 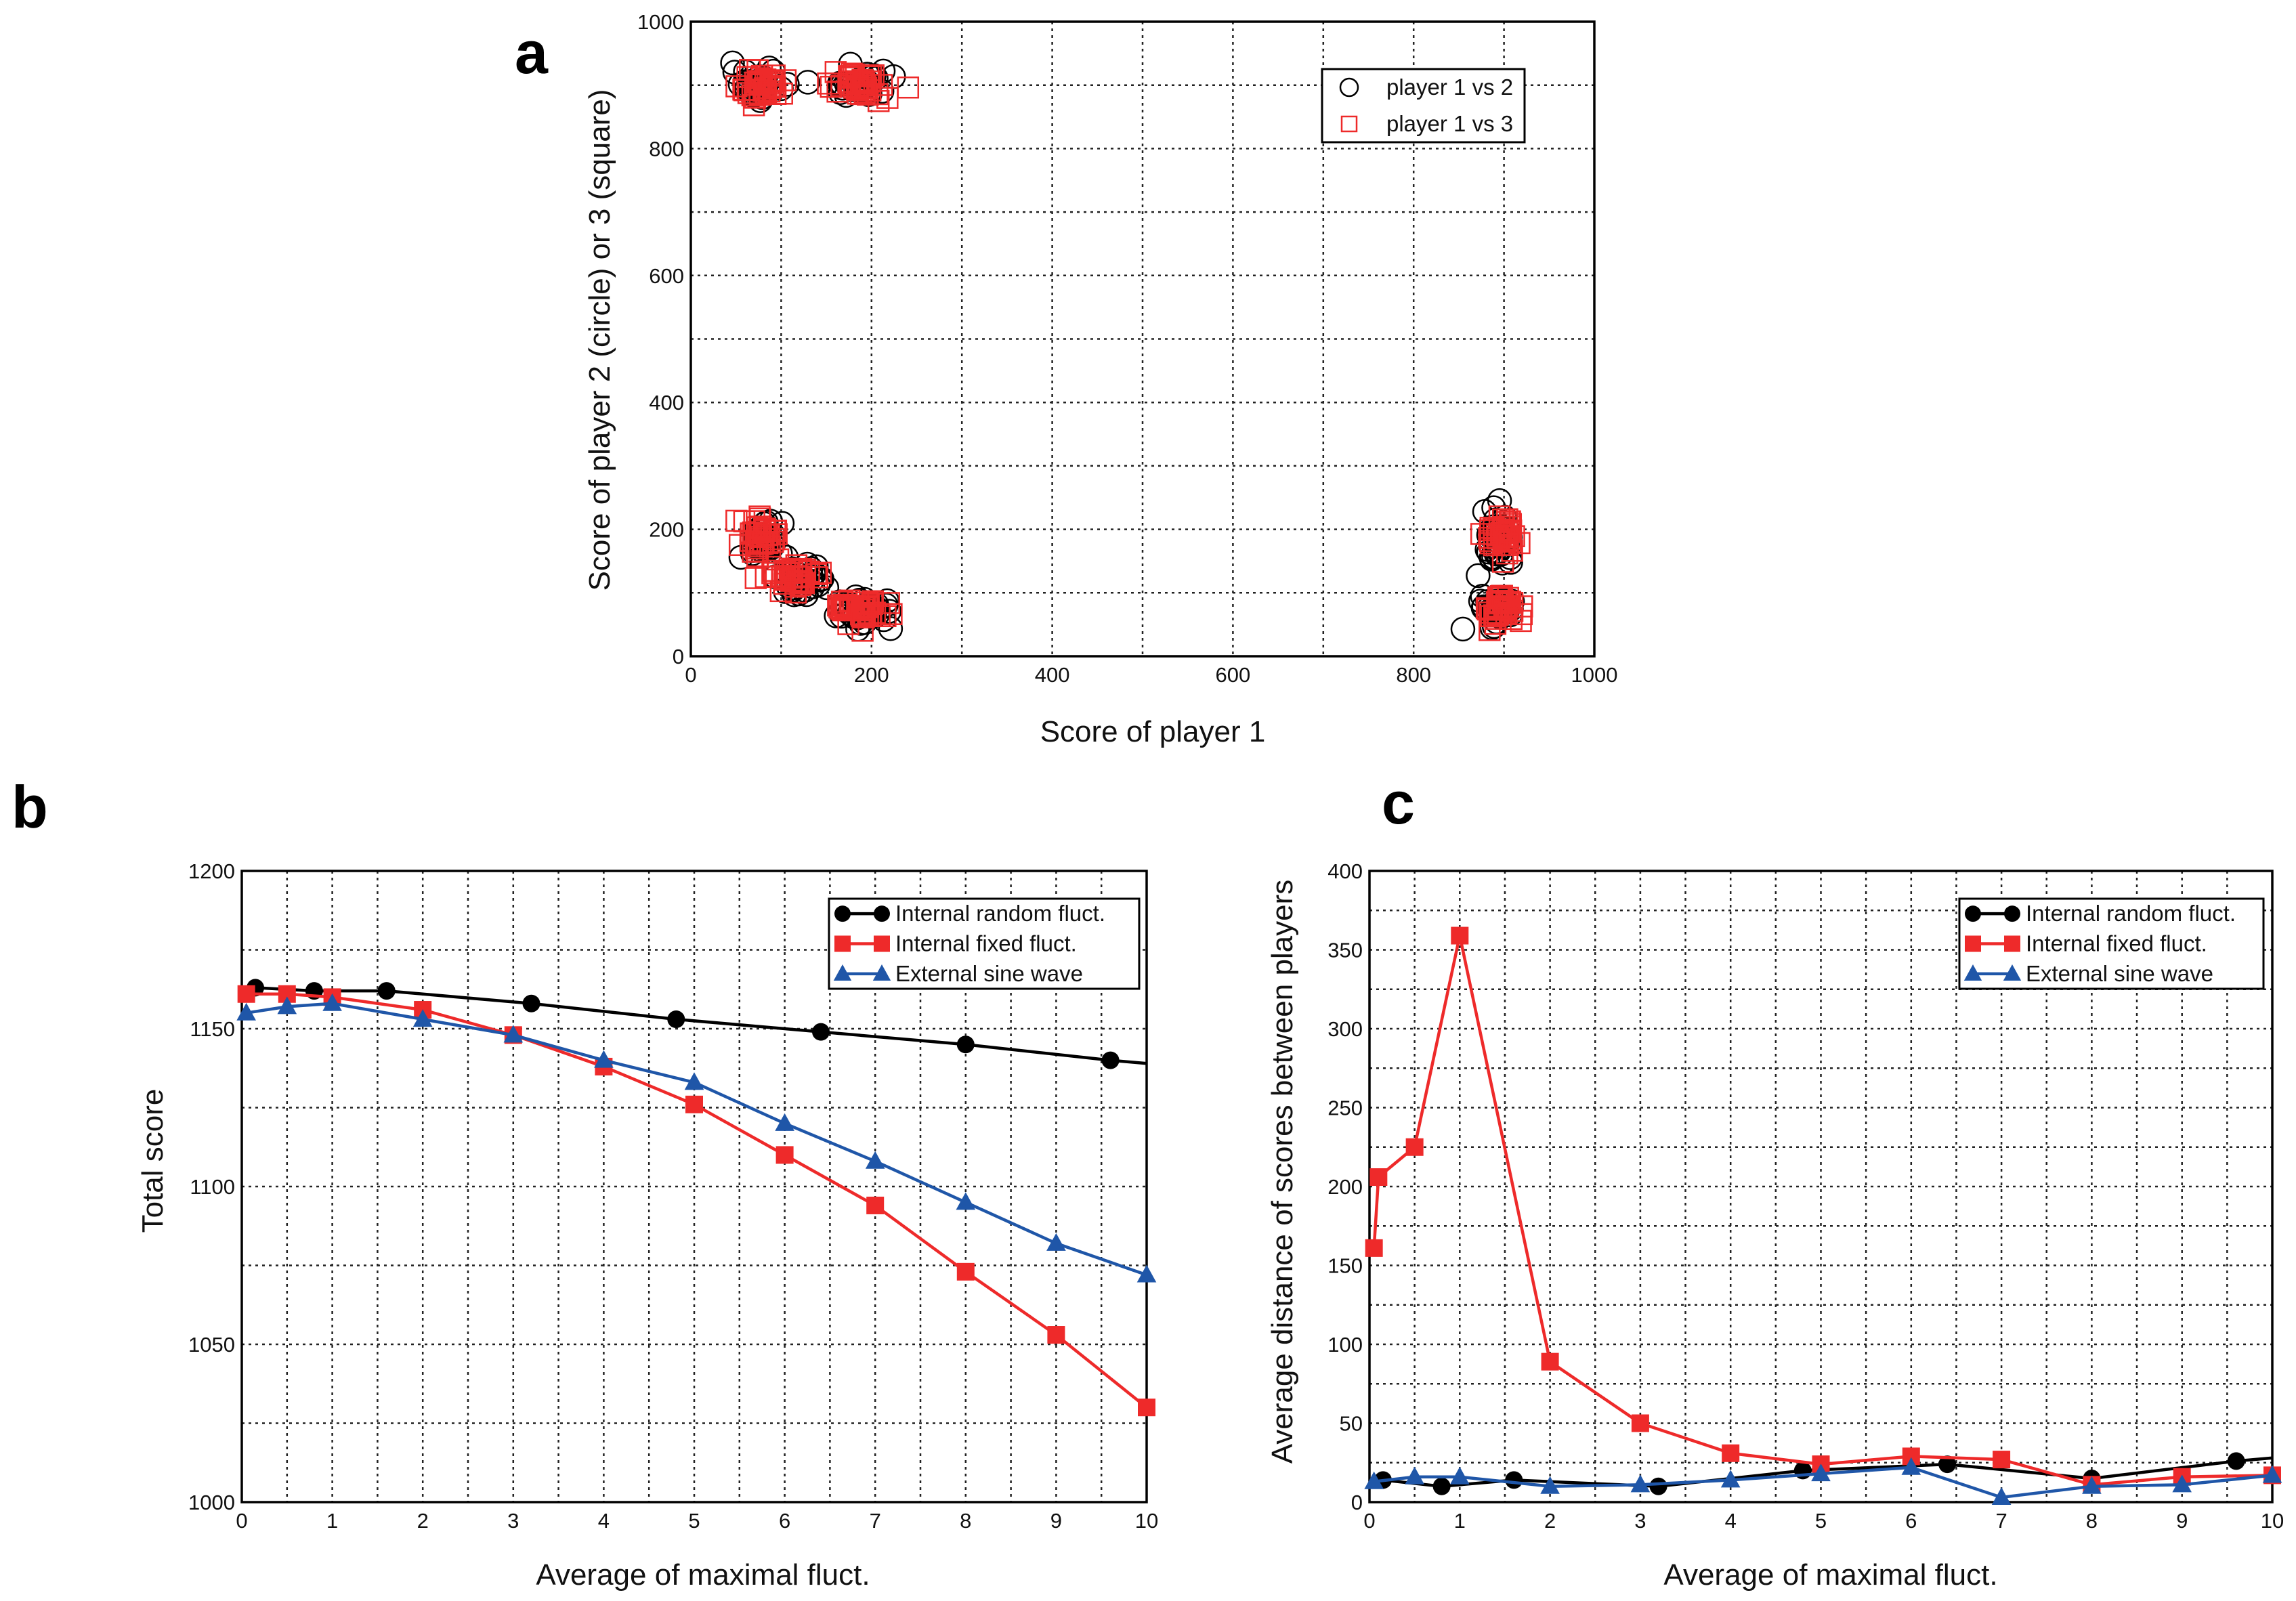 I want to click on x-axis-label: Score of player 1, so click(x=1153, y=731).